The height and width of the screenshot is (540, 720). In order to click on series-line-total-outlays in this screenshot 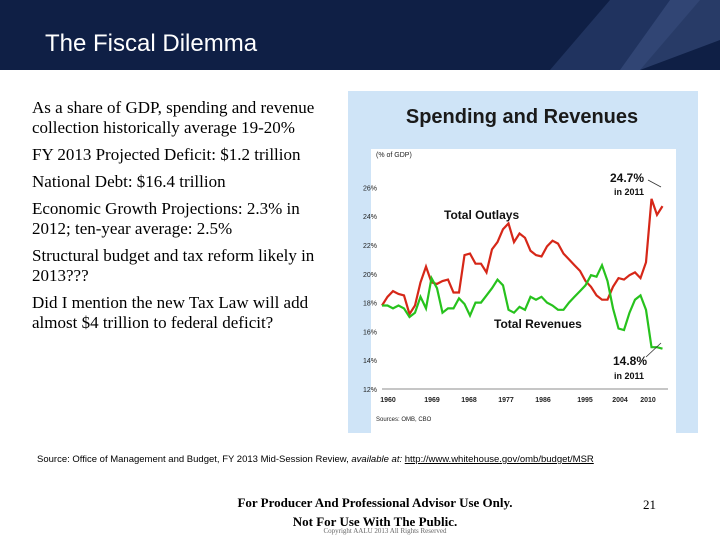, I will do `click(522, 257)`.